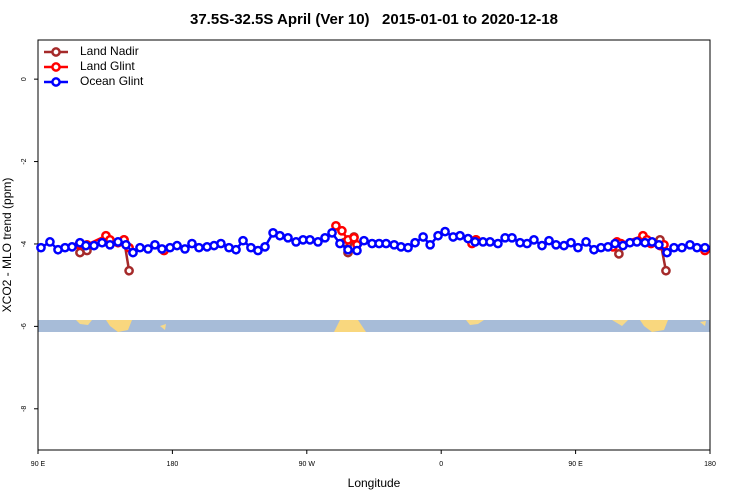 The image size is (750, 500). What do you see at coordinates (374, 483) in the screenshot?
I see `x-axis-label: Longitude` at bounding box center [374, 483].